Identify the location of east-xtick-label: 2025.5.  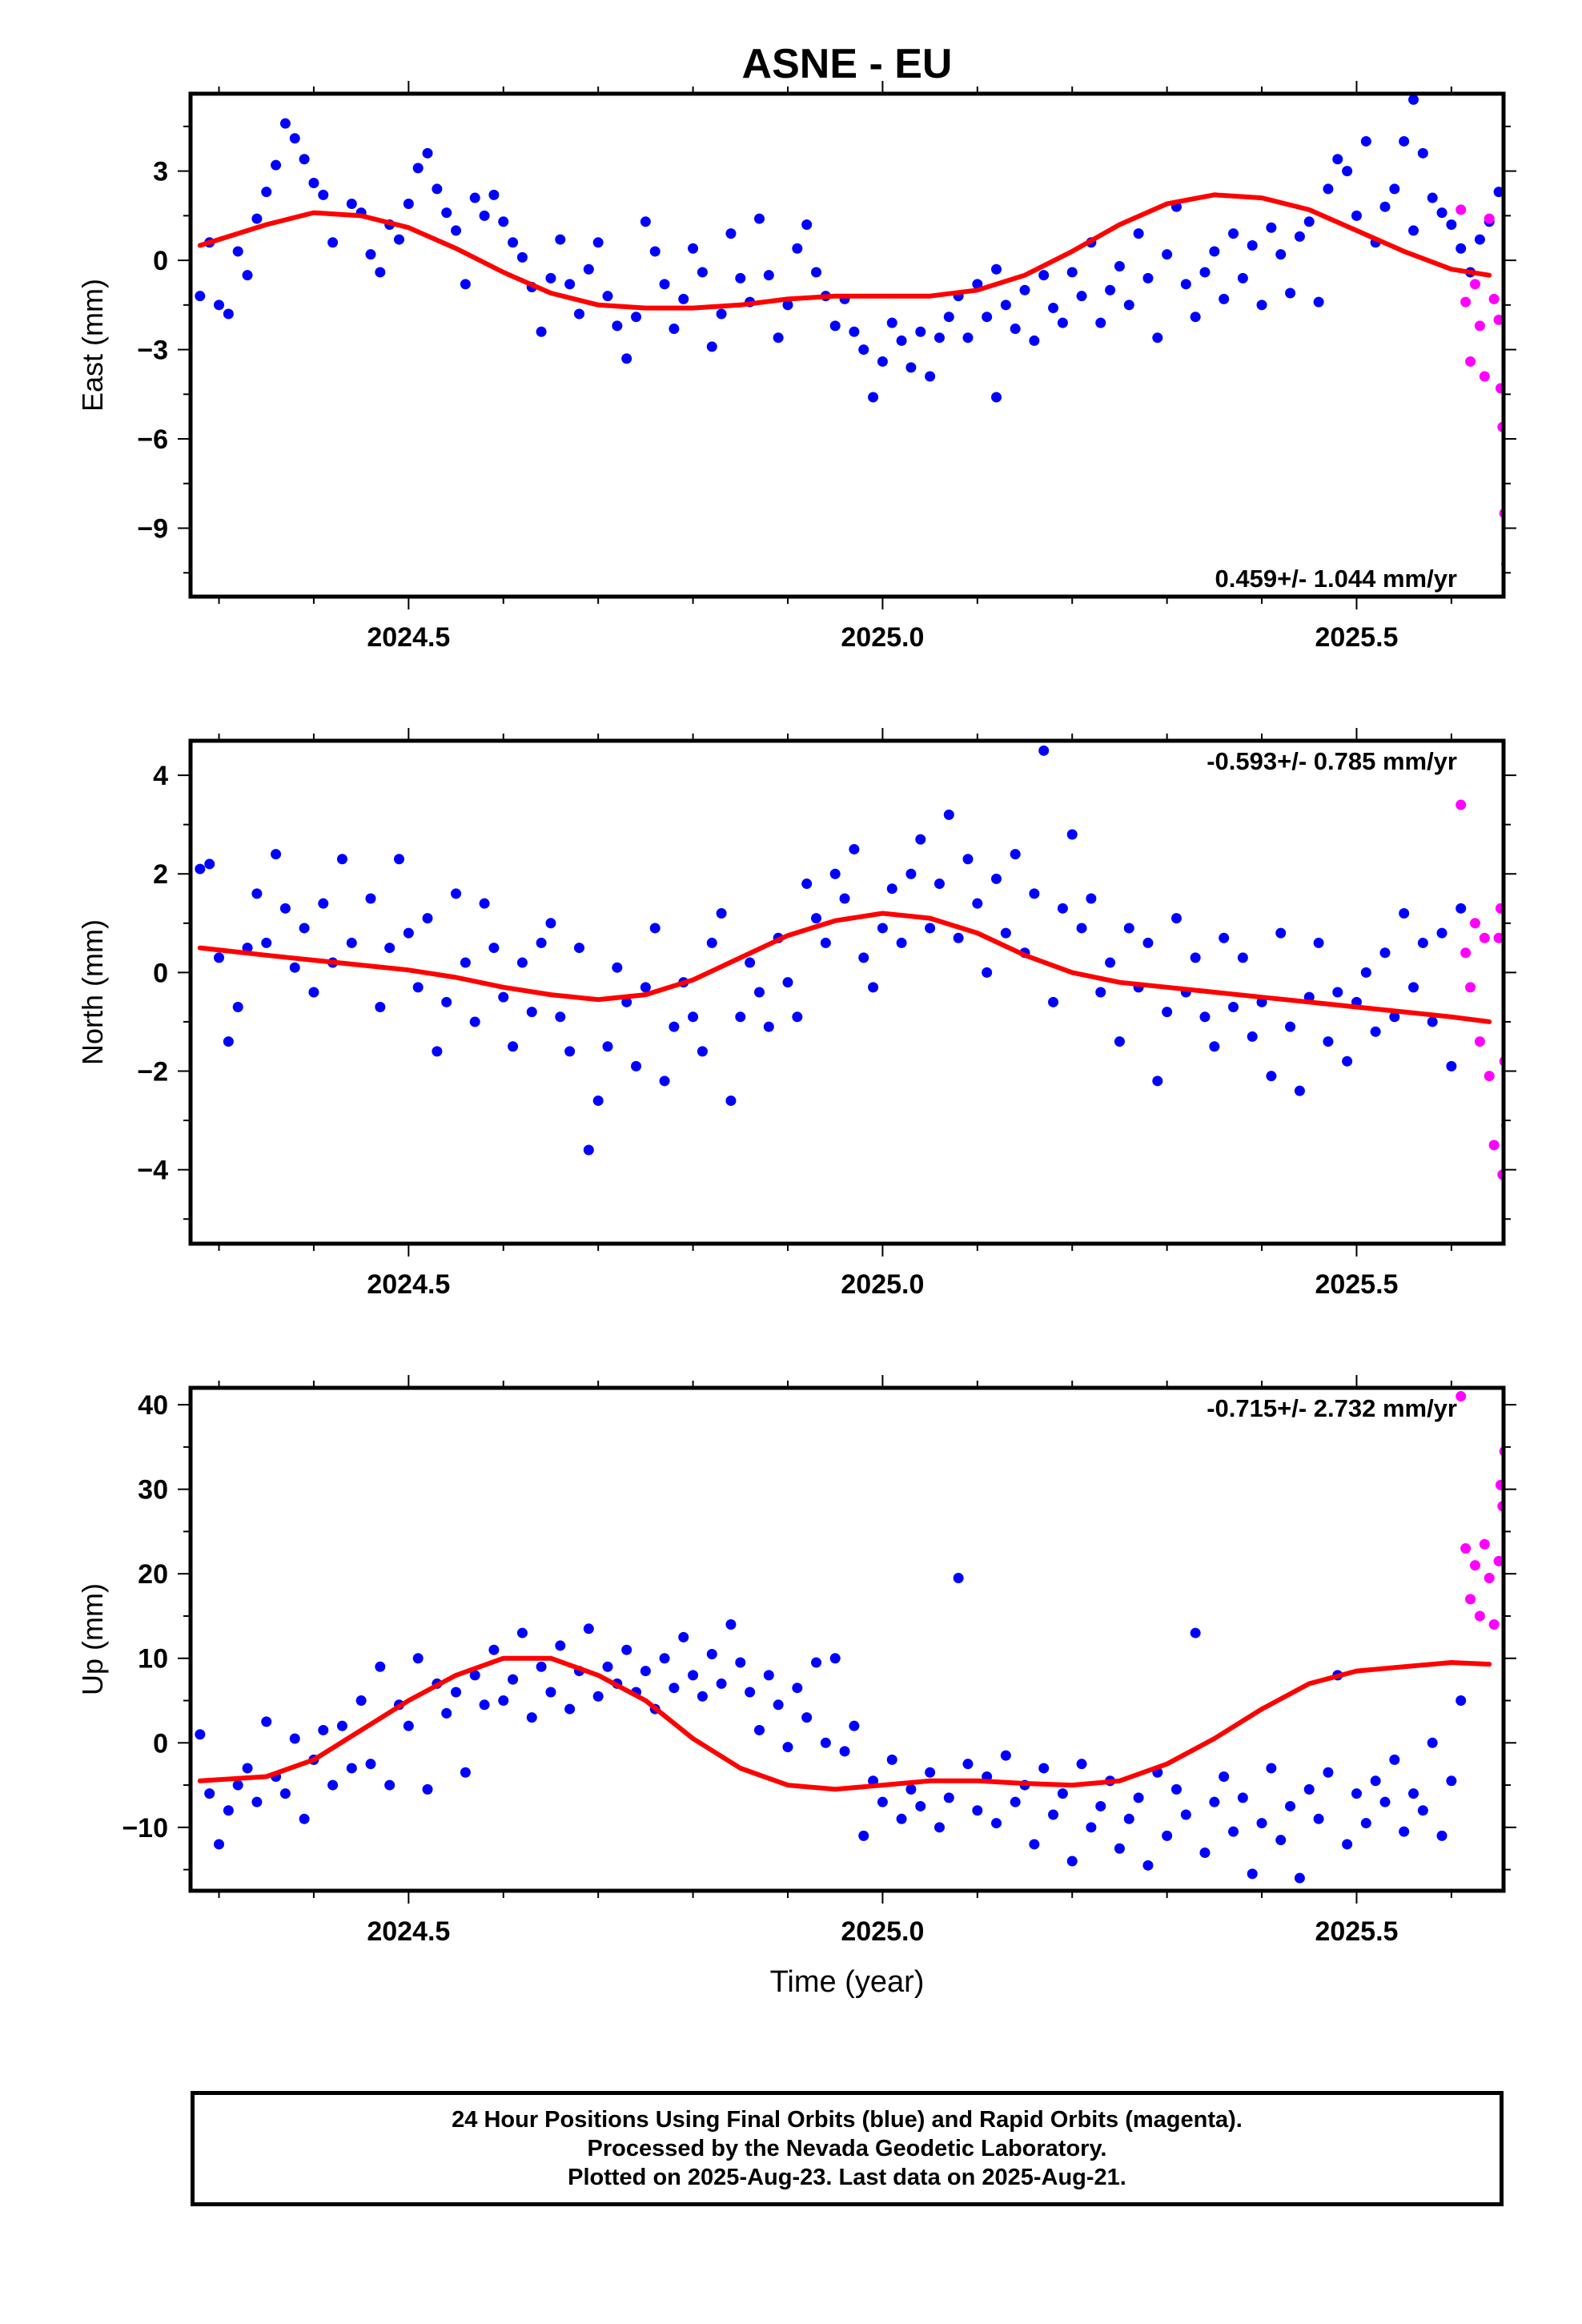
(1356, 637).